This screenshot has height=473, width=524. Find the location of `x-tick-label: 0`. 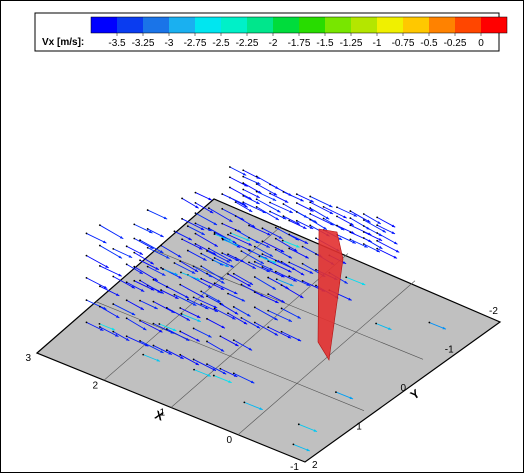

x-tick-label: 0 is located at coordinates (229, 440).